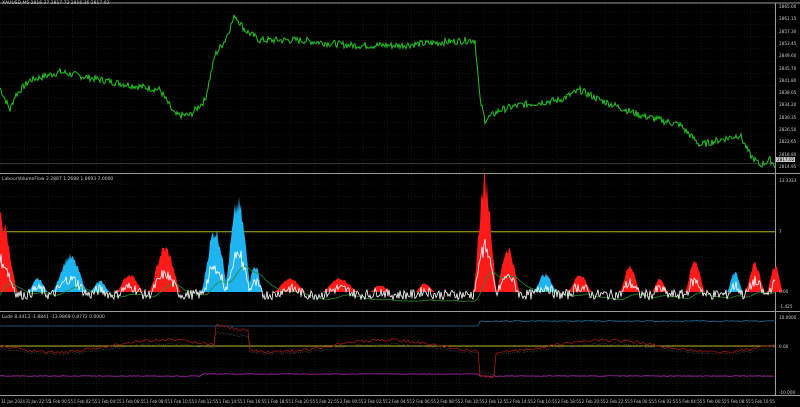  What do you see at coordinates (642, 401) in the screenshot?
I see `time-axis-label: 5 Feb 00:55` at bounding box center [642, 401].